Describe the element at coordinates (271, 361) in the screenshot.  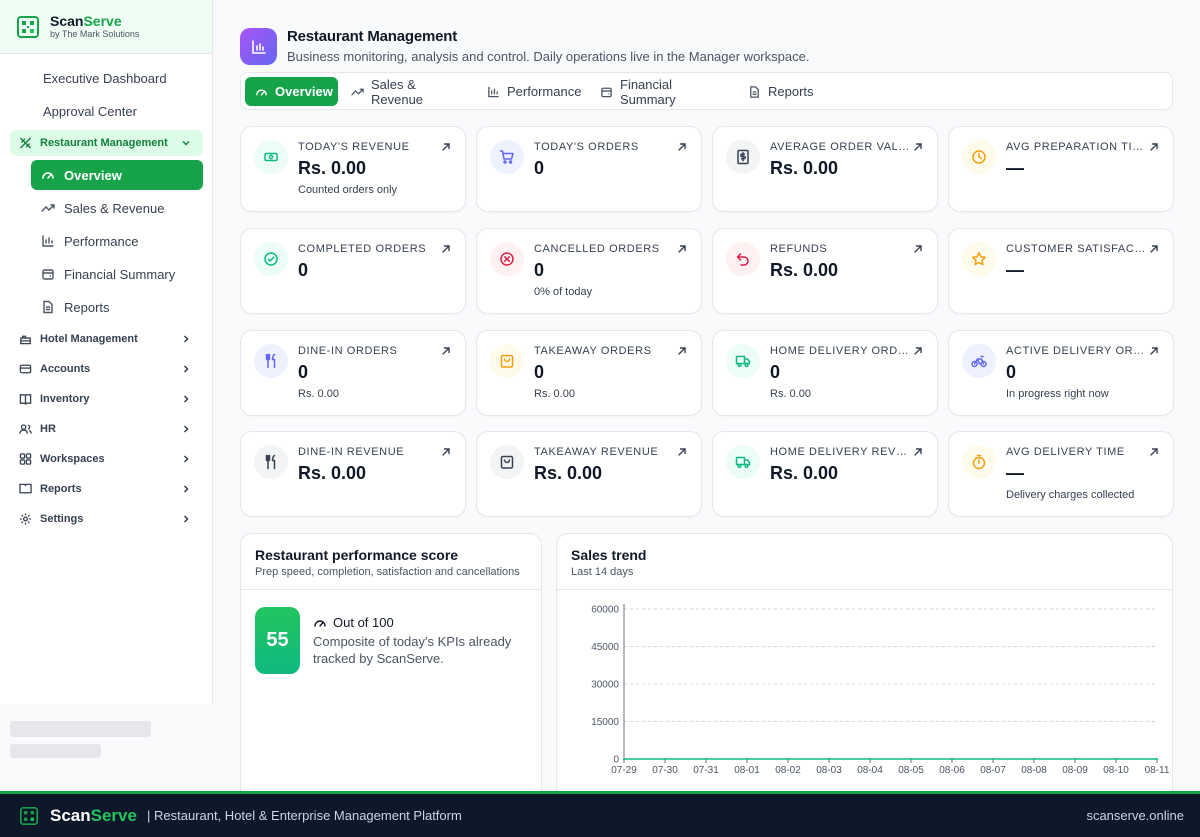
I see `utensils-icon` at that location.